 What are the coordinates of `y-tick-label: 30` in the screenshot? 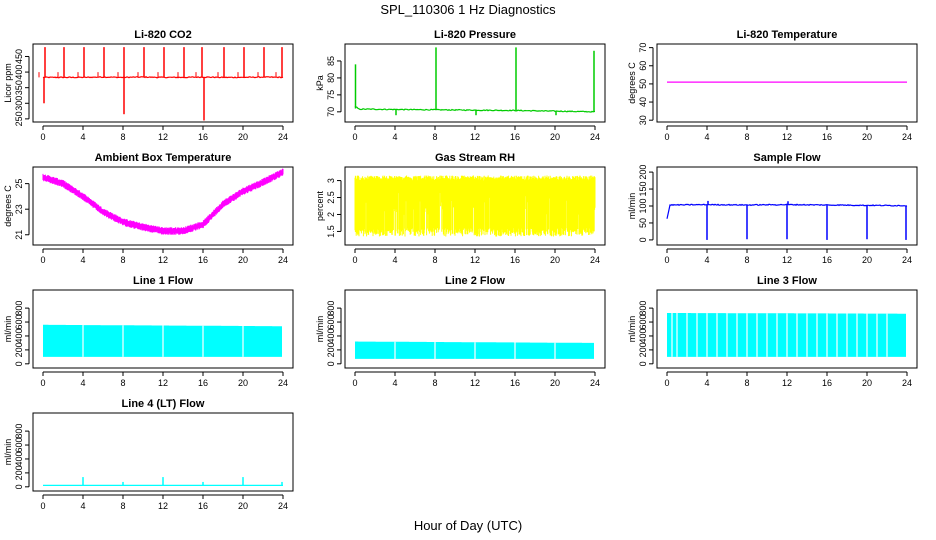 It's located at (643, 120).